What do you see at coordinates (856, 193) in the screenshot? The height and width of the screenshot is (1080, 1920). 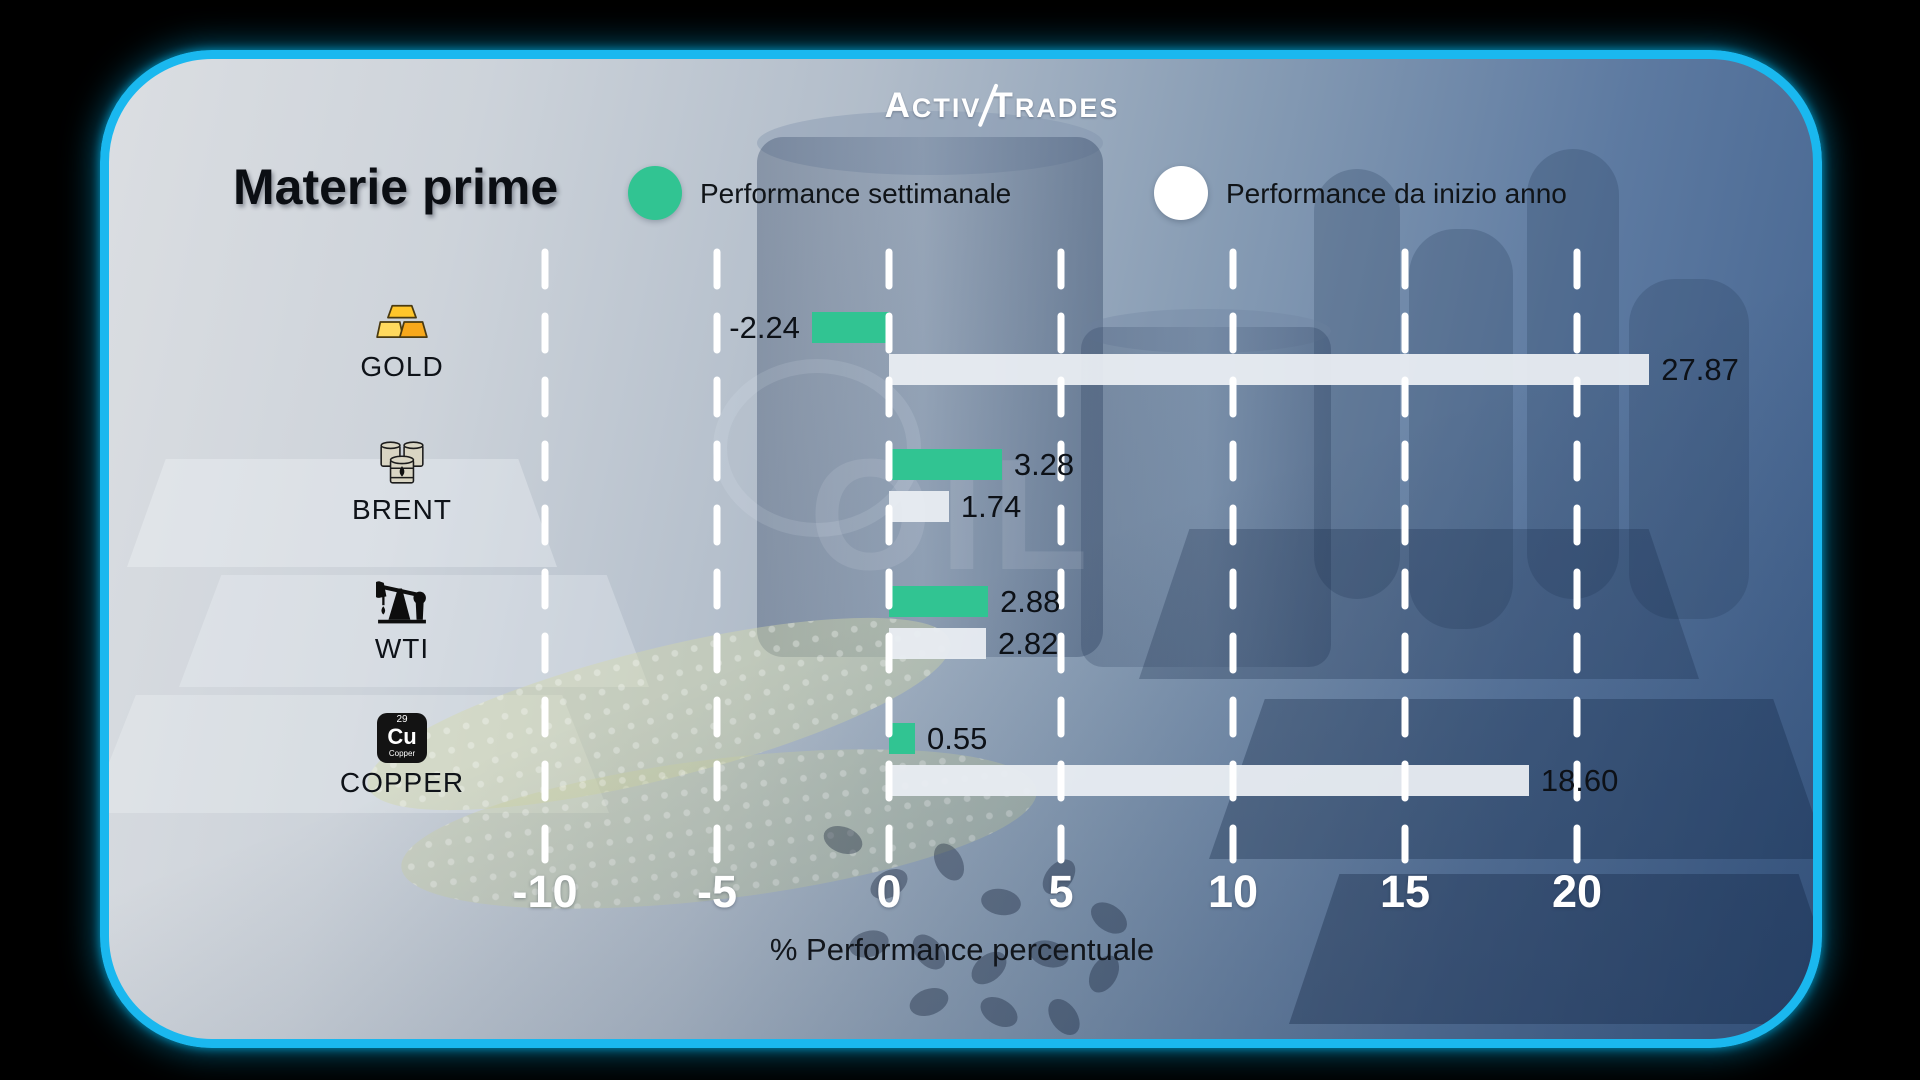 I see `legend-weekly-label: Performance settimanale` at bounding box center [856, 193].